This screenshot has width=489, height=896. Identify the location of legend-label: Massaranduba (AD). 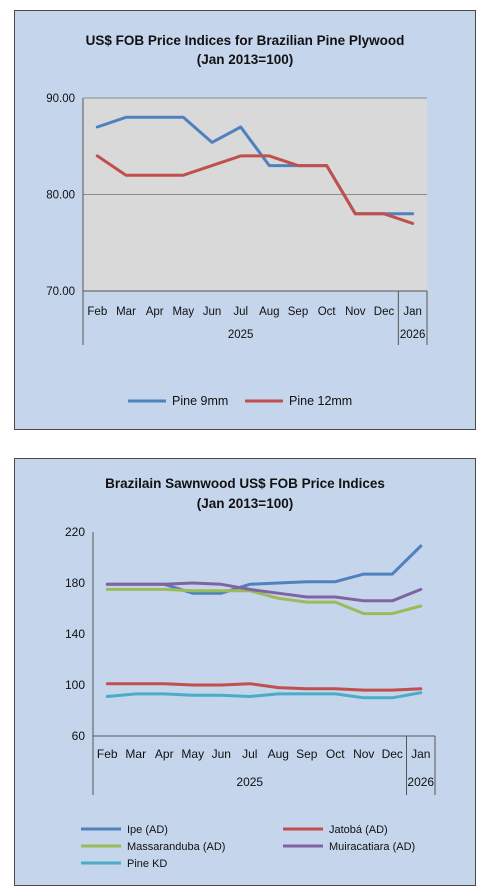
(176, 847).